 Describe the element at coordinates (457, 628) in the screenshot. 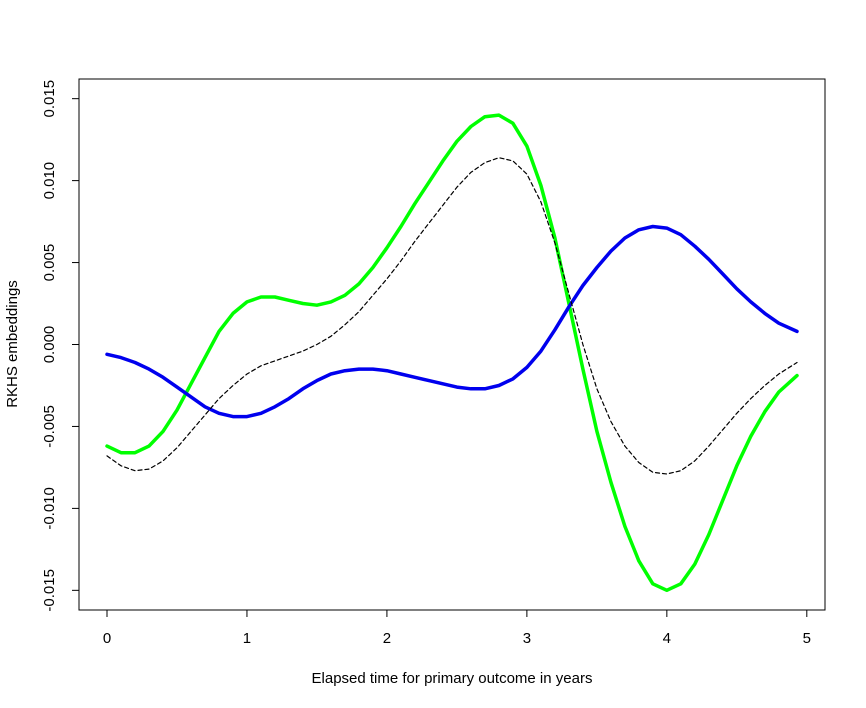

I see `x-axis: 0 1 2 3 4 5` at that location.